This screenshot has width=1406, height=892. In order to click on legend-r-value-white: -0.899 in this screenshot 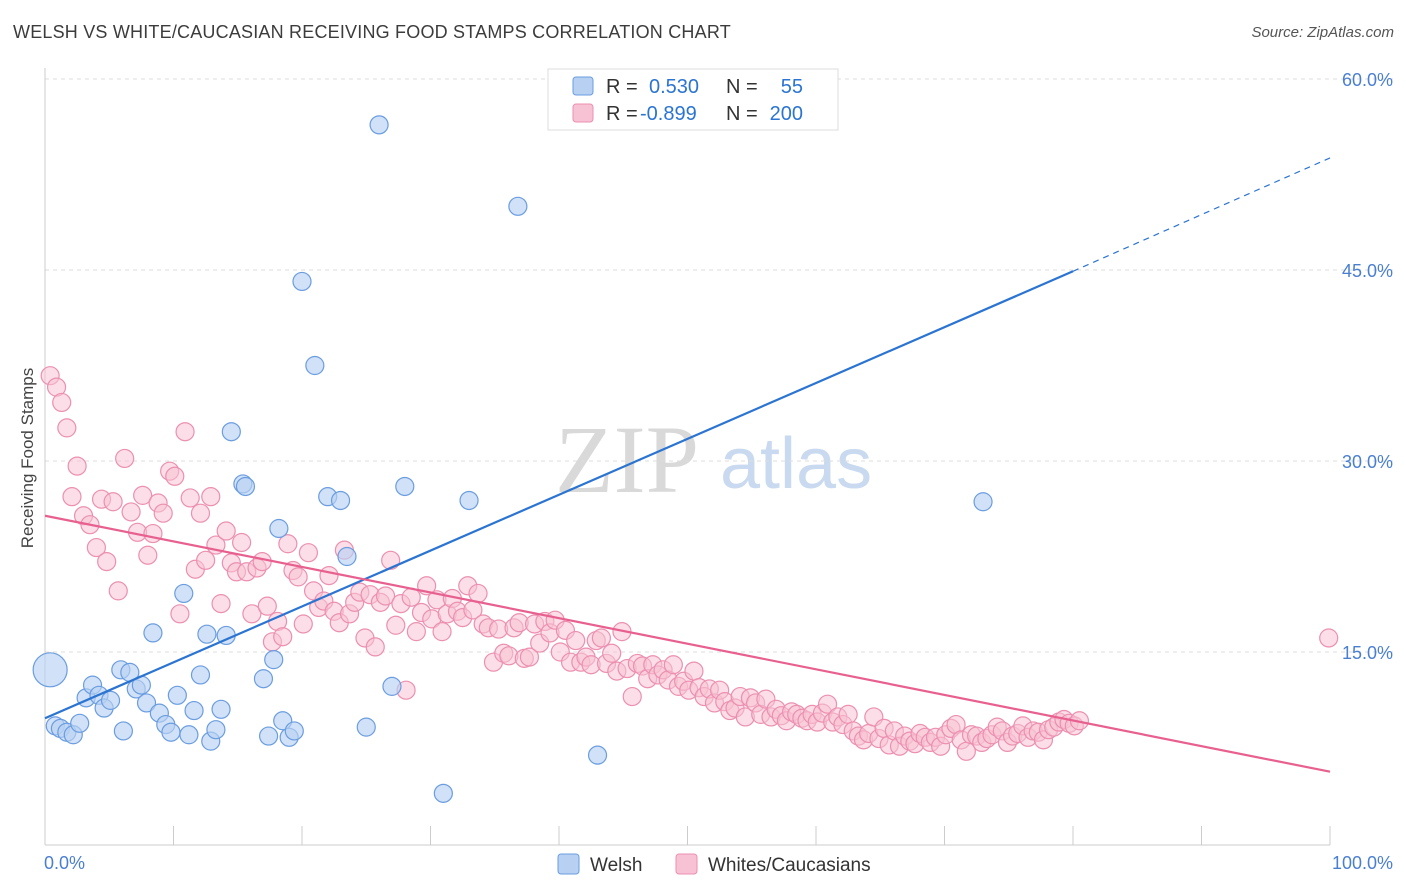, I will do `click(668, 114)`.